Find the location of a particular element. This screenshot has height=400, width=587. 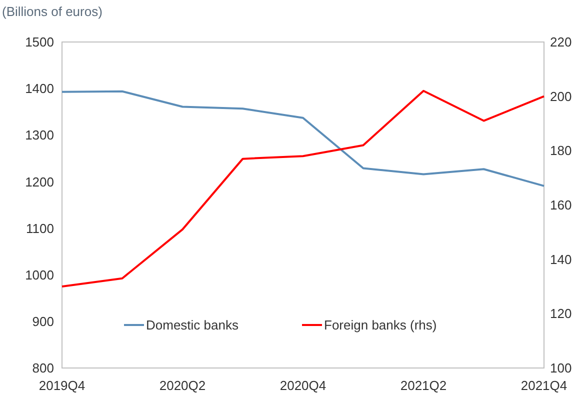

x-tick-label: 2021Q4 is located at coordinates (544, 385).